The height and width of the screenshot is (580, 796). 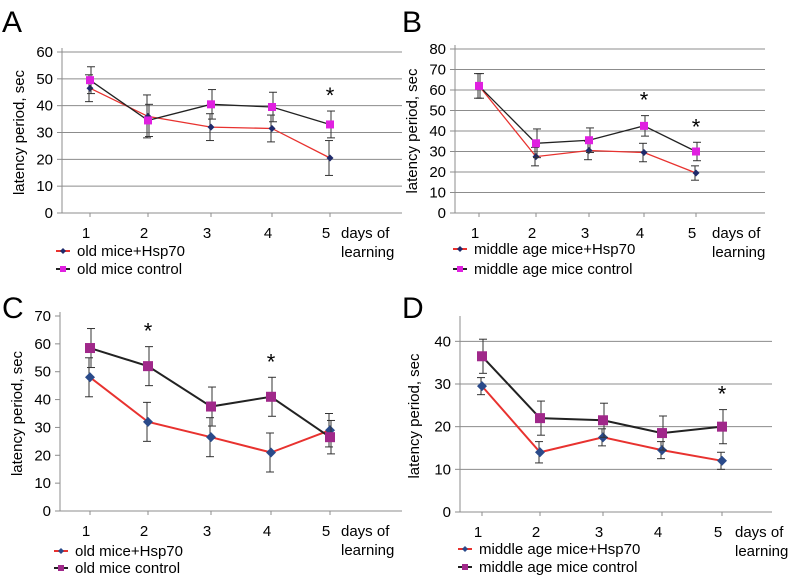 I want to click on panel-letter: B, so click(x=412, y=22).